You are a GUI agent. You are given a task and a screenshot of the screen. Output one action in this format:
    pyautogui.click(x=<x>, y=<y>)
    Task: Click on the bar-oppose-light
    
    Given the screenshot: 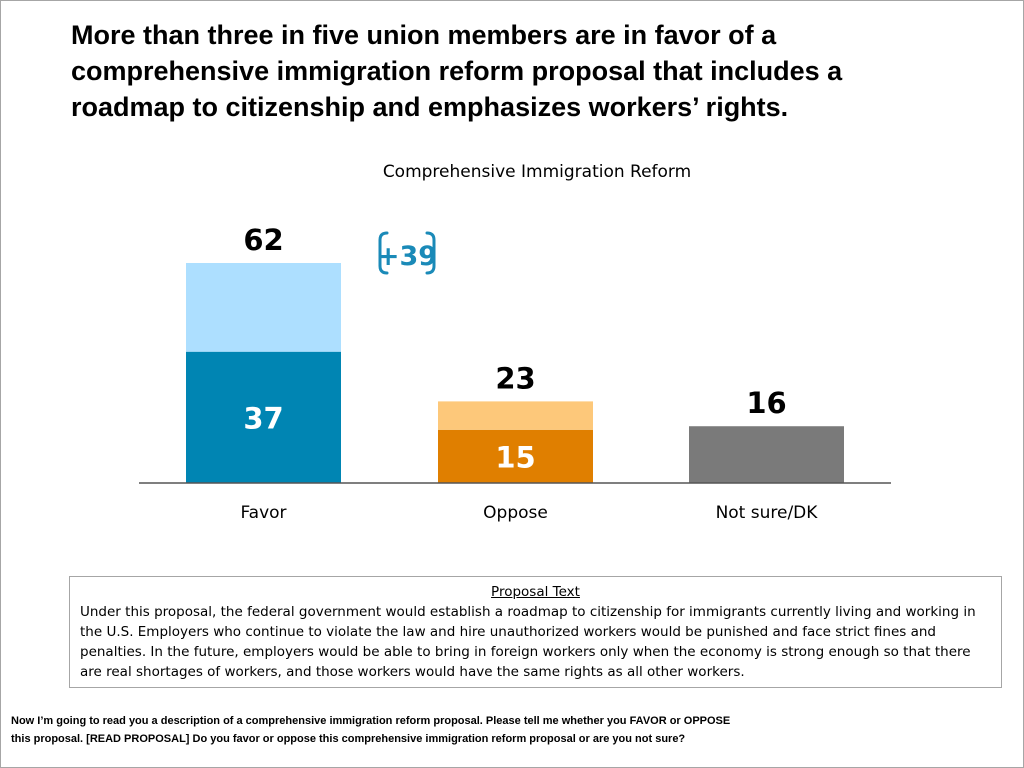 What is the action you would take?
    pyautogui.click(x=515, y=415)
    